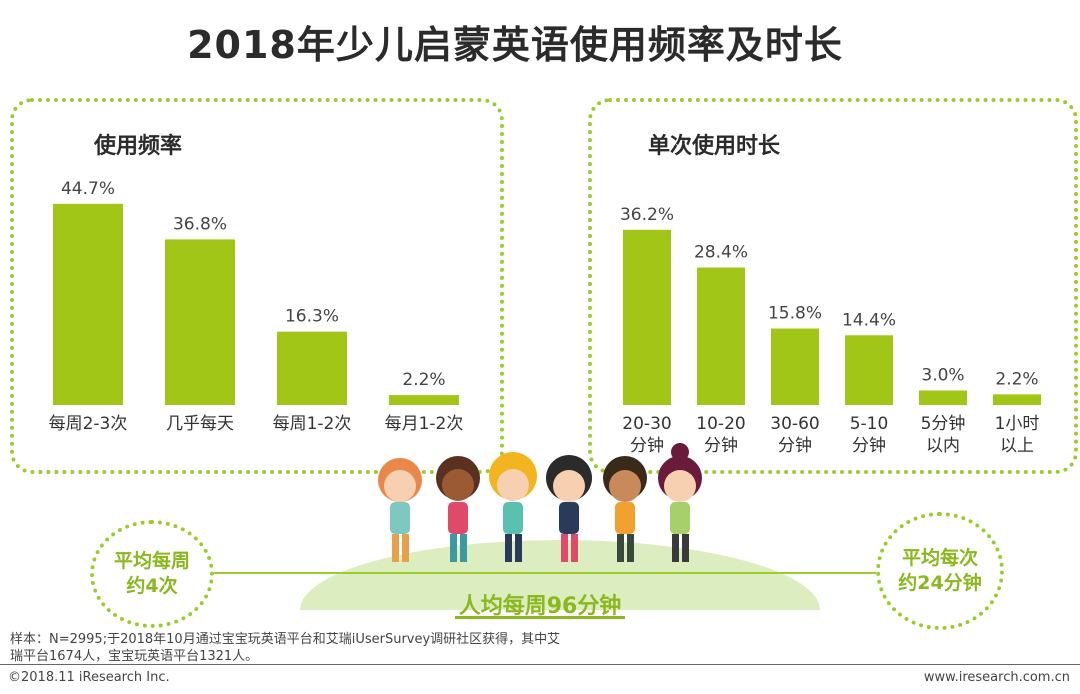 This screenshot has width=1080, height=694. I want to click on value-label-0: 44.7%, so click(88, 189).